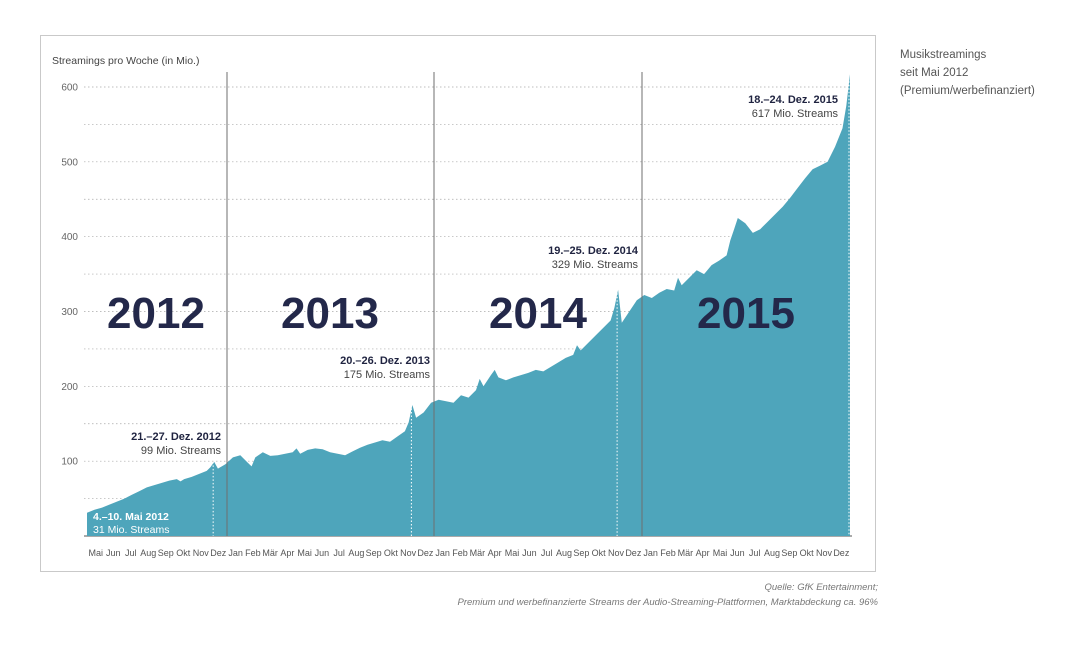 The height and width of the screenshot is (645, 1085). Describe the element at coordinates (69, 312) in the screenshot. I see `y-tick-label: 300` at that location.